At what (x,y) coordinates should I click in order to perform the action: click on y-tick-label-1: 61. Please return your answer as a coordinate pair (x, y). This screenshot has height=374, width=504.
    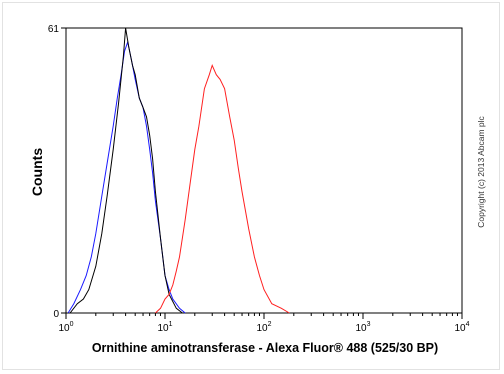
    Looking at the image, I should click on (54, 29).